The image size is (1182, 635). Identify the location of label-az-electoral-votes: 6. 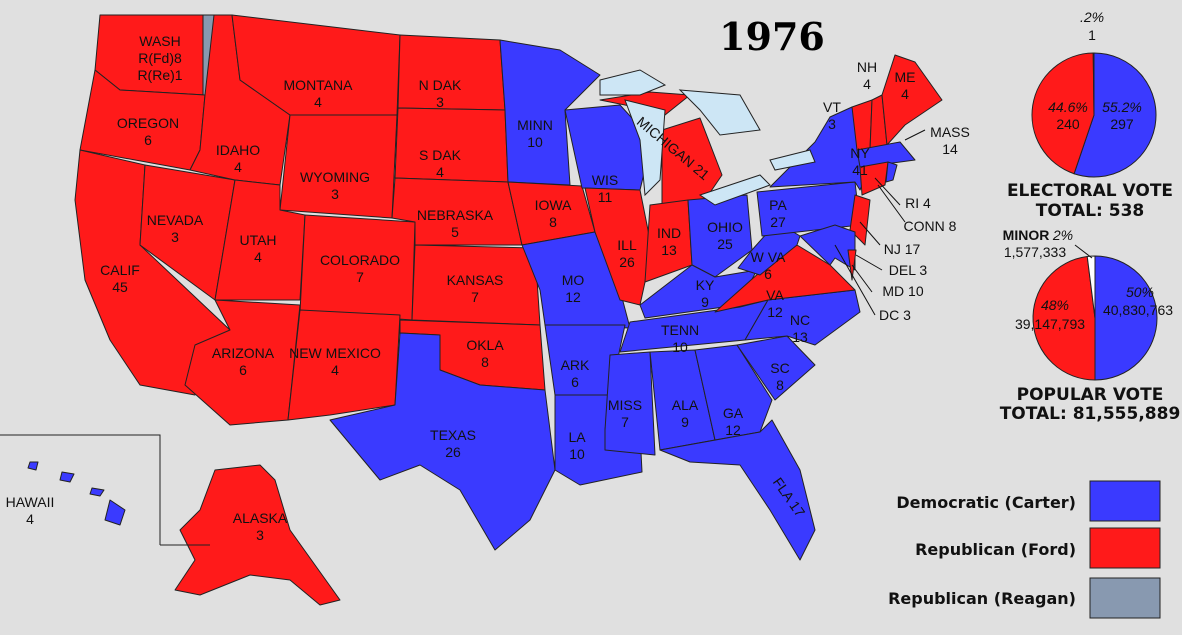
(243, 370).